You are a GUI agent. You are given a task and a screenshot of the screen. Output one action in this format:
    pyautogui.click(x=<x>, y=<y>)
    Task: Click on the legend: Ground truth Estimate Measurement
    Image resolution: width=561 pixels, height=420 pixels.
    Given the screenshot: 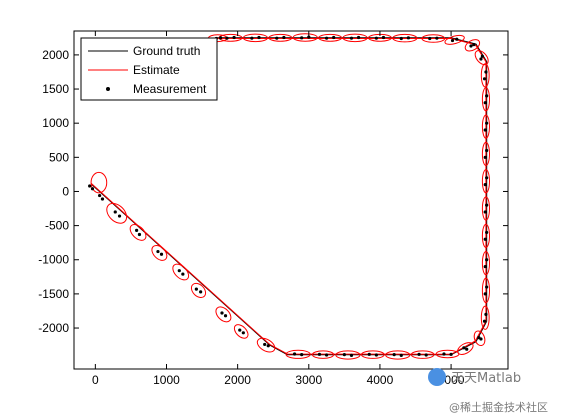 What is the action you would take?
    pyautogui.click(x=149, y=69)
    